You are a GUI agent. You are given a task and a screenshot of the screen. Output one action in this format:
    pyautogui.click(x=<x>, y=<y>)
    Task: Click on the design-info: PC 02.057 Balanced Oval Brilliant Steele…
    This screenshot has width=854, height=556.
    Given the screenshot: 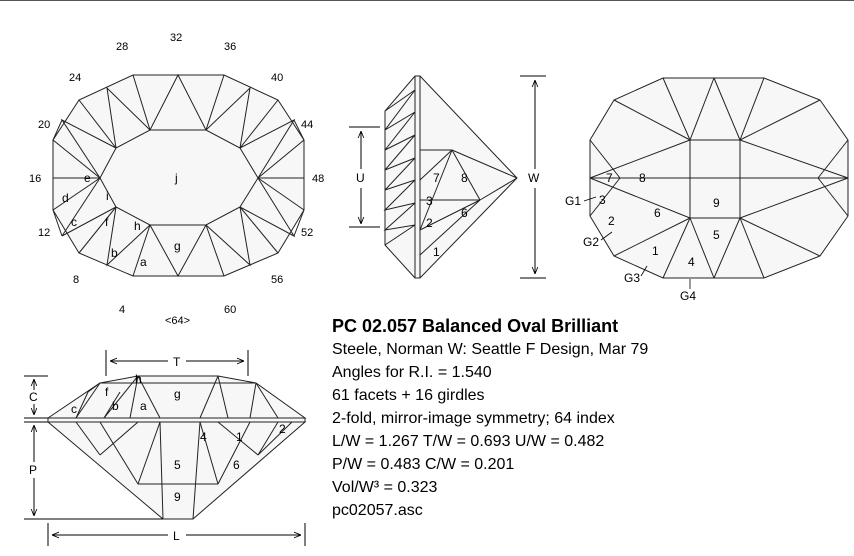 What is the action you would take?
    pyautogui.click(x=490, y=418)
    